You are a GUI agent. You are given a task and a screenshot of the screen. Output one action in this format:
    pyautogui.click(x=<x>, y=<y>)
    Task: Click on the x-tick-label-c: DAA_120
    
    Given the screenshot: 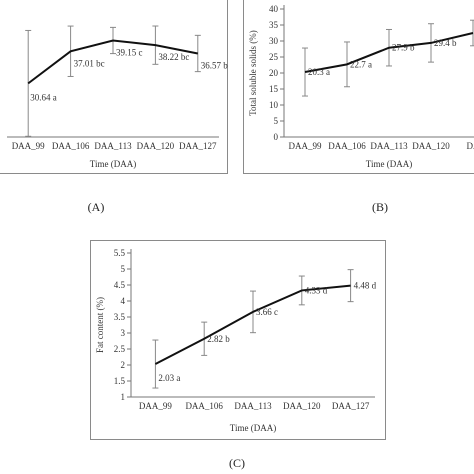 What is the action you would take?
    pyautogui.click(x=302, y=406)
    